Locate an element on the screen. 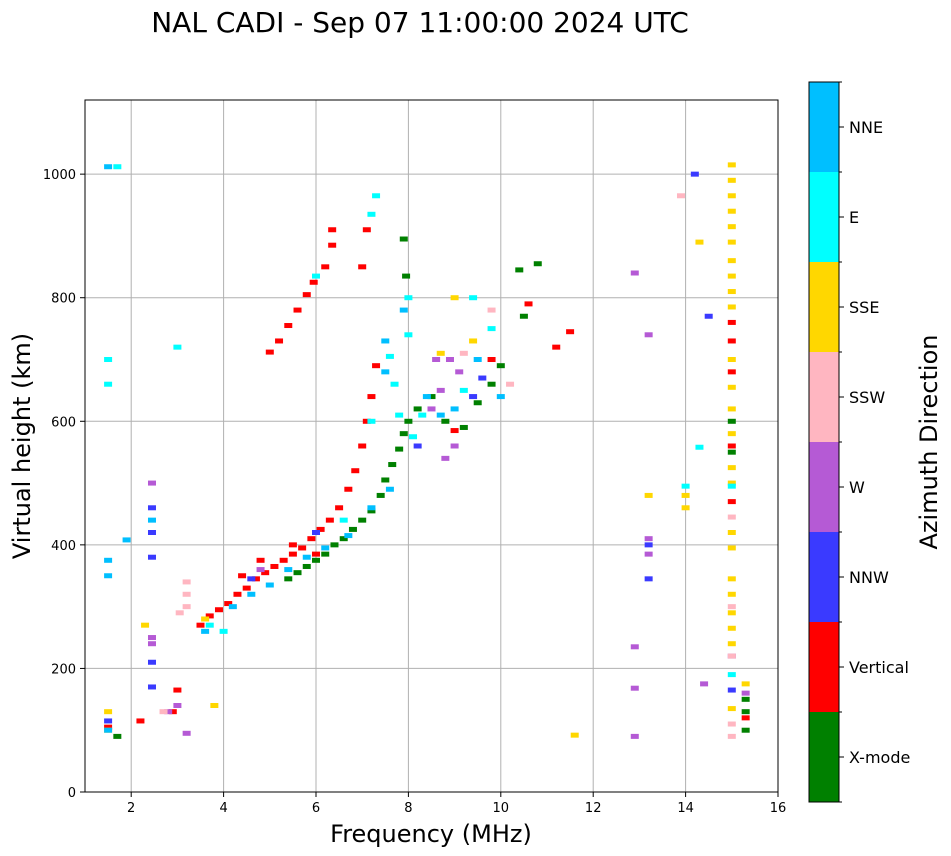 Image resolution: width=951 pixels, height=856 pixels. y-tick-label: 1000 is located at coordinates (59, 175).